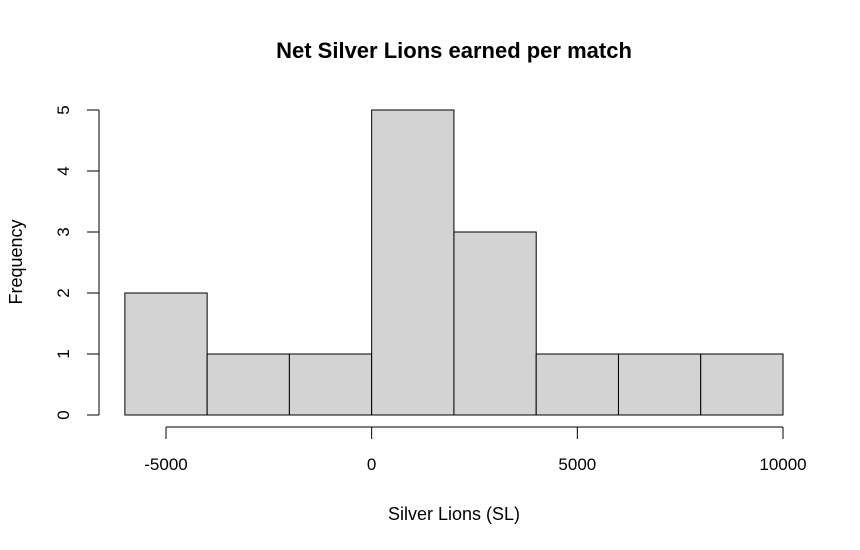 Image resolution: width=860 pixels, height=550 pixels. I want to click on y-tick-label: 1, so click(63, 353).